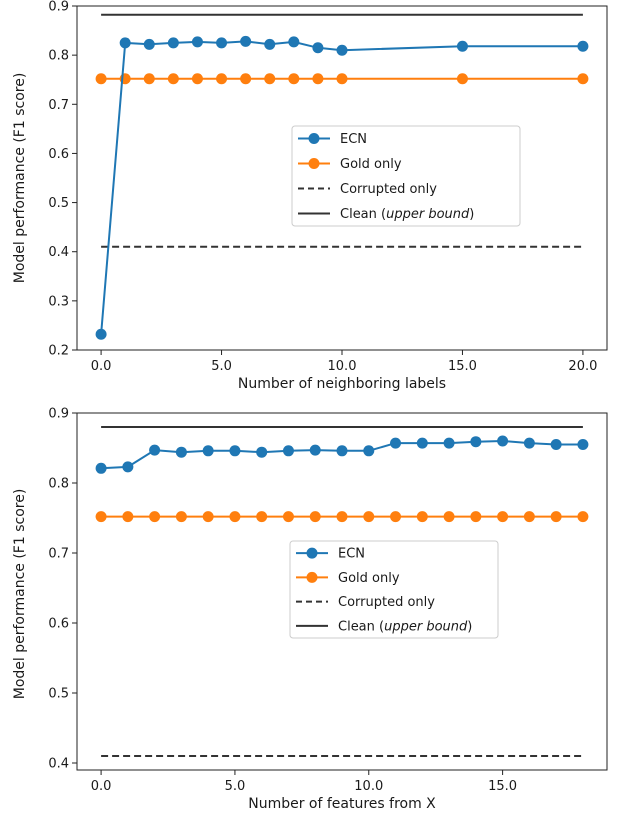 The width and height of the screenshot is (618, 818). What do you see at coordinates (58, 301) in the screenshot?
I see `y-tick-label: 0.3` at bounding box center [58, 301].